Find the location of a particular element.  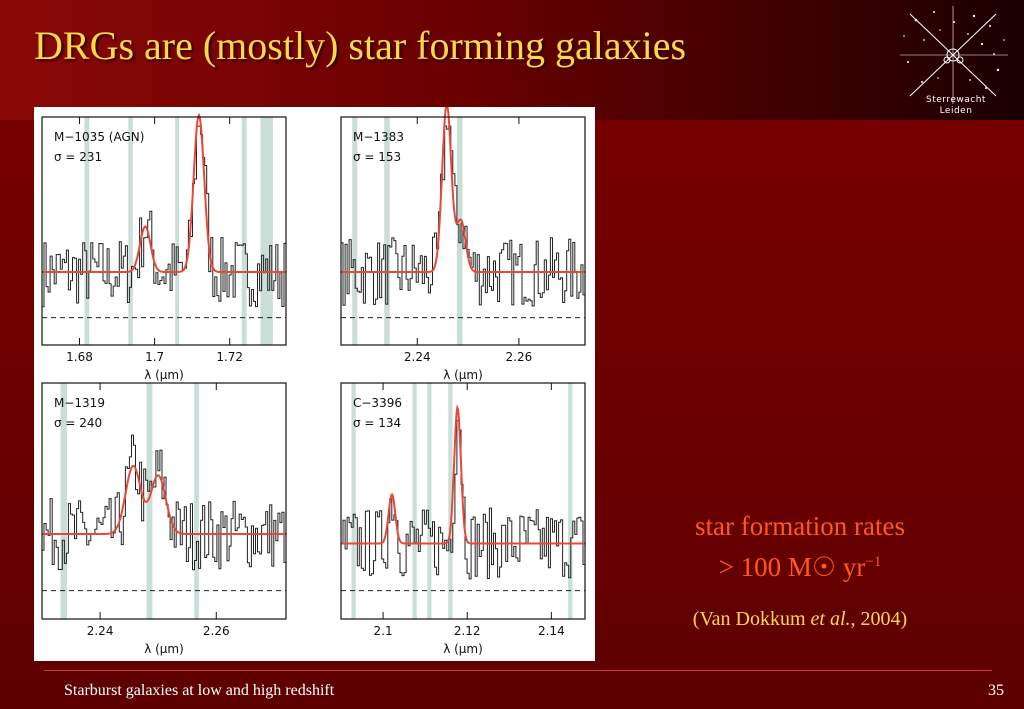

sfr-value: > 100 M is located at coordinates (765, 567).